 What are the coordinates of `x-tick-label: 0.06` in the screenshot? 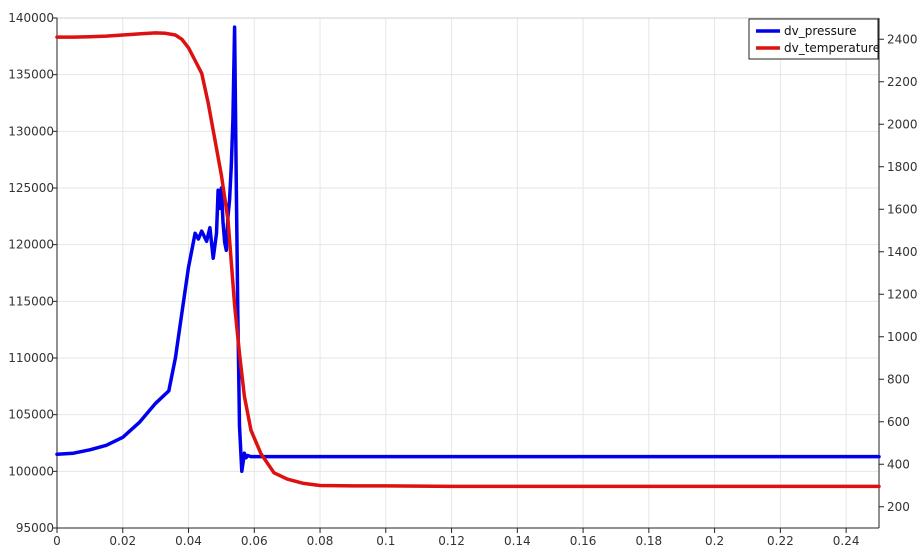 It's located at (254, 541).